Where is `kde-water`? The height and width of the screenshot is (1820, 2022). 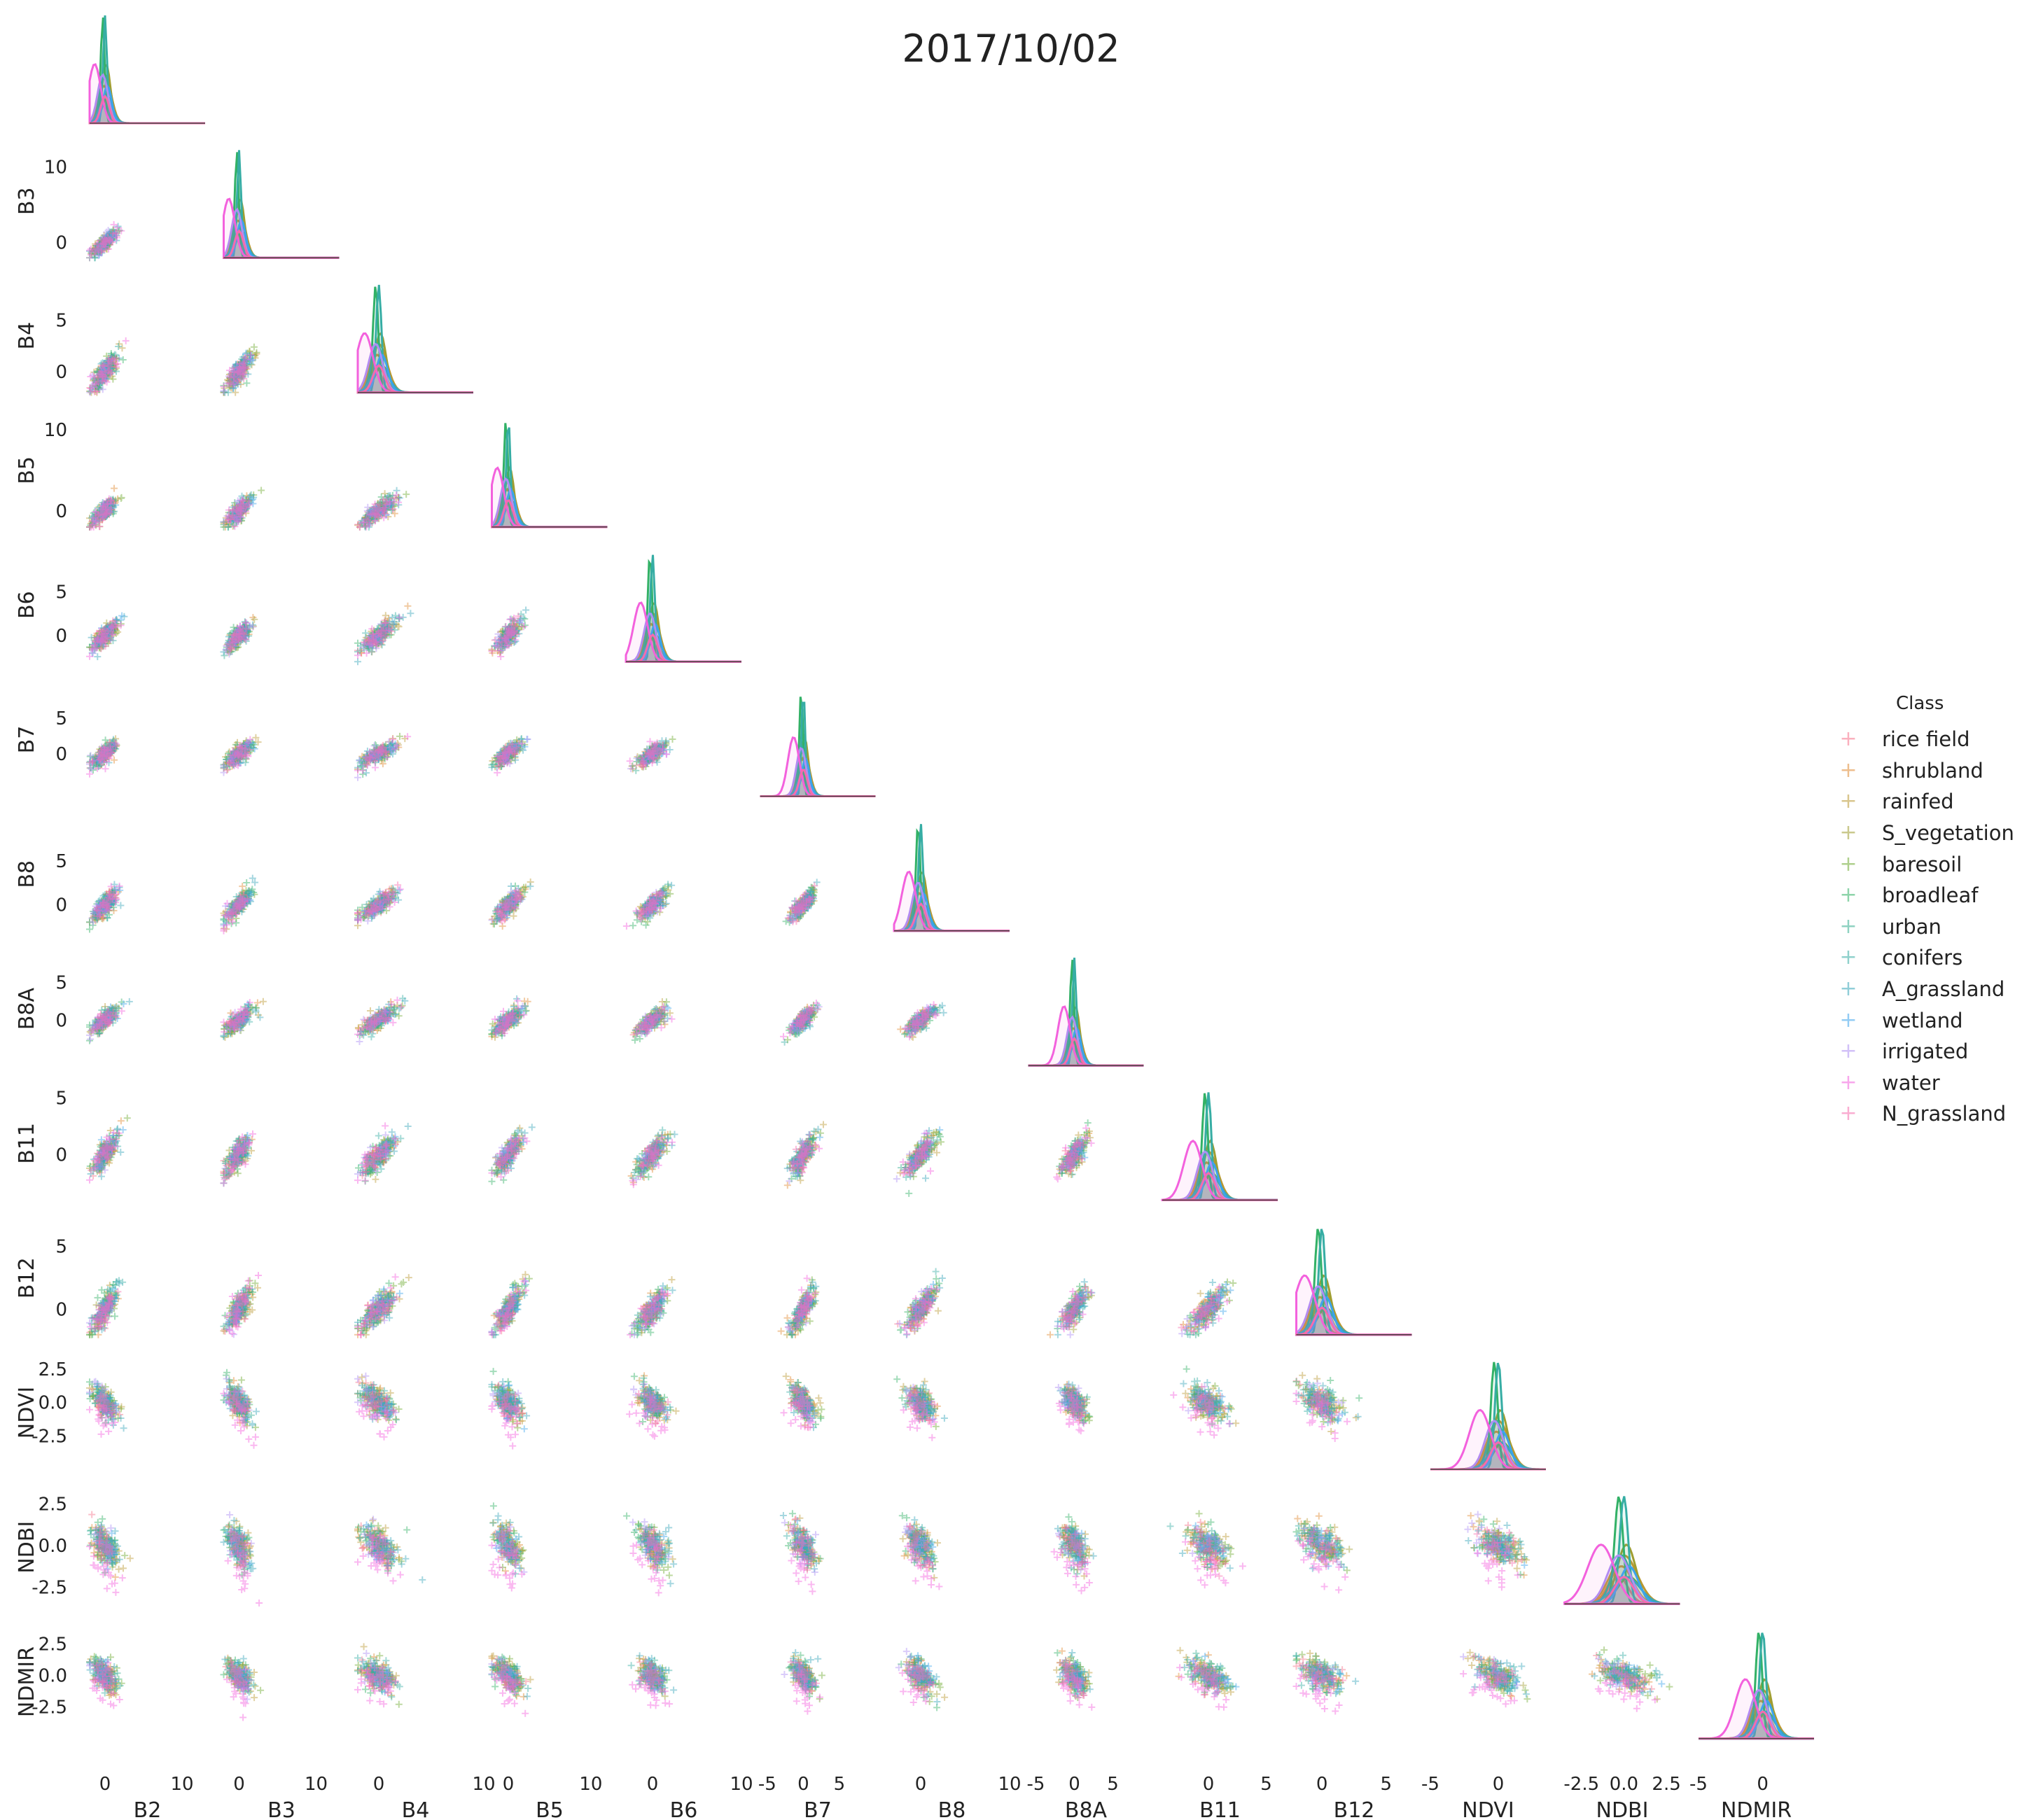 kde-water is located at coordinates (818, 766).